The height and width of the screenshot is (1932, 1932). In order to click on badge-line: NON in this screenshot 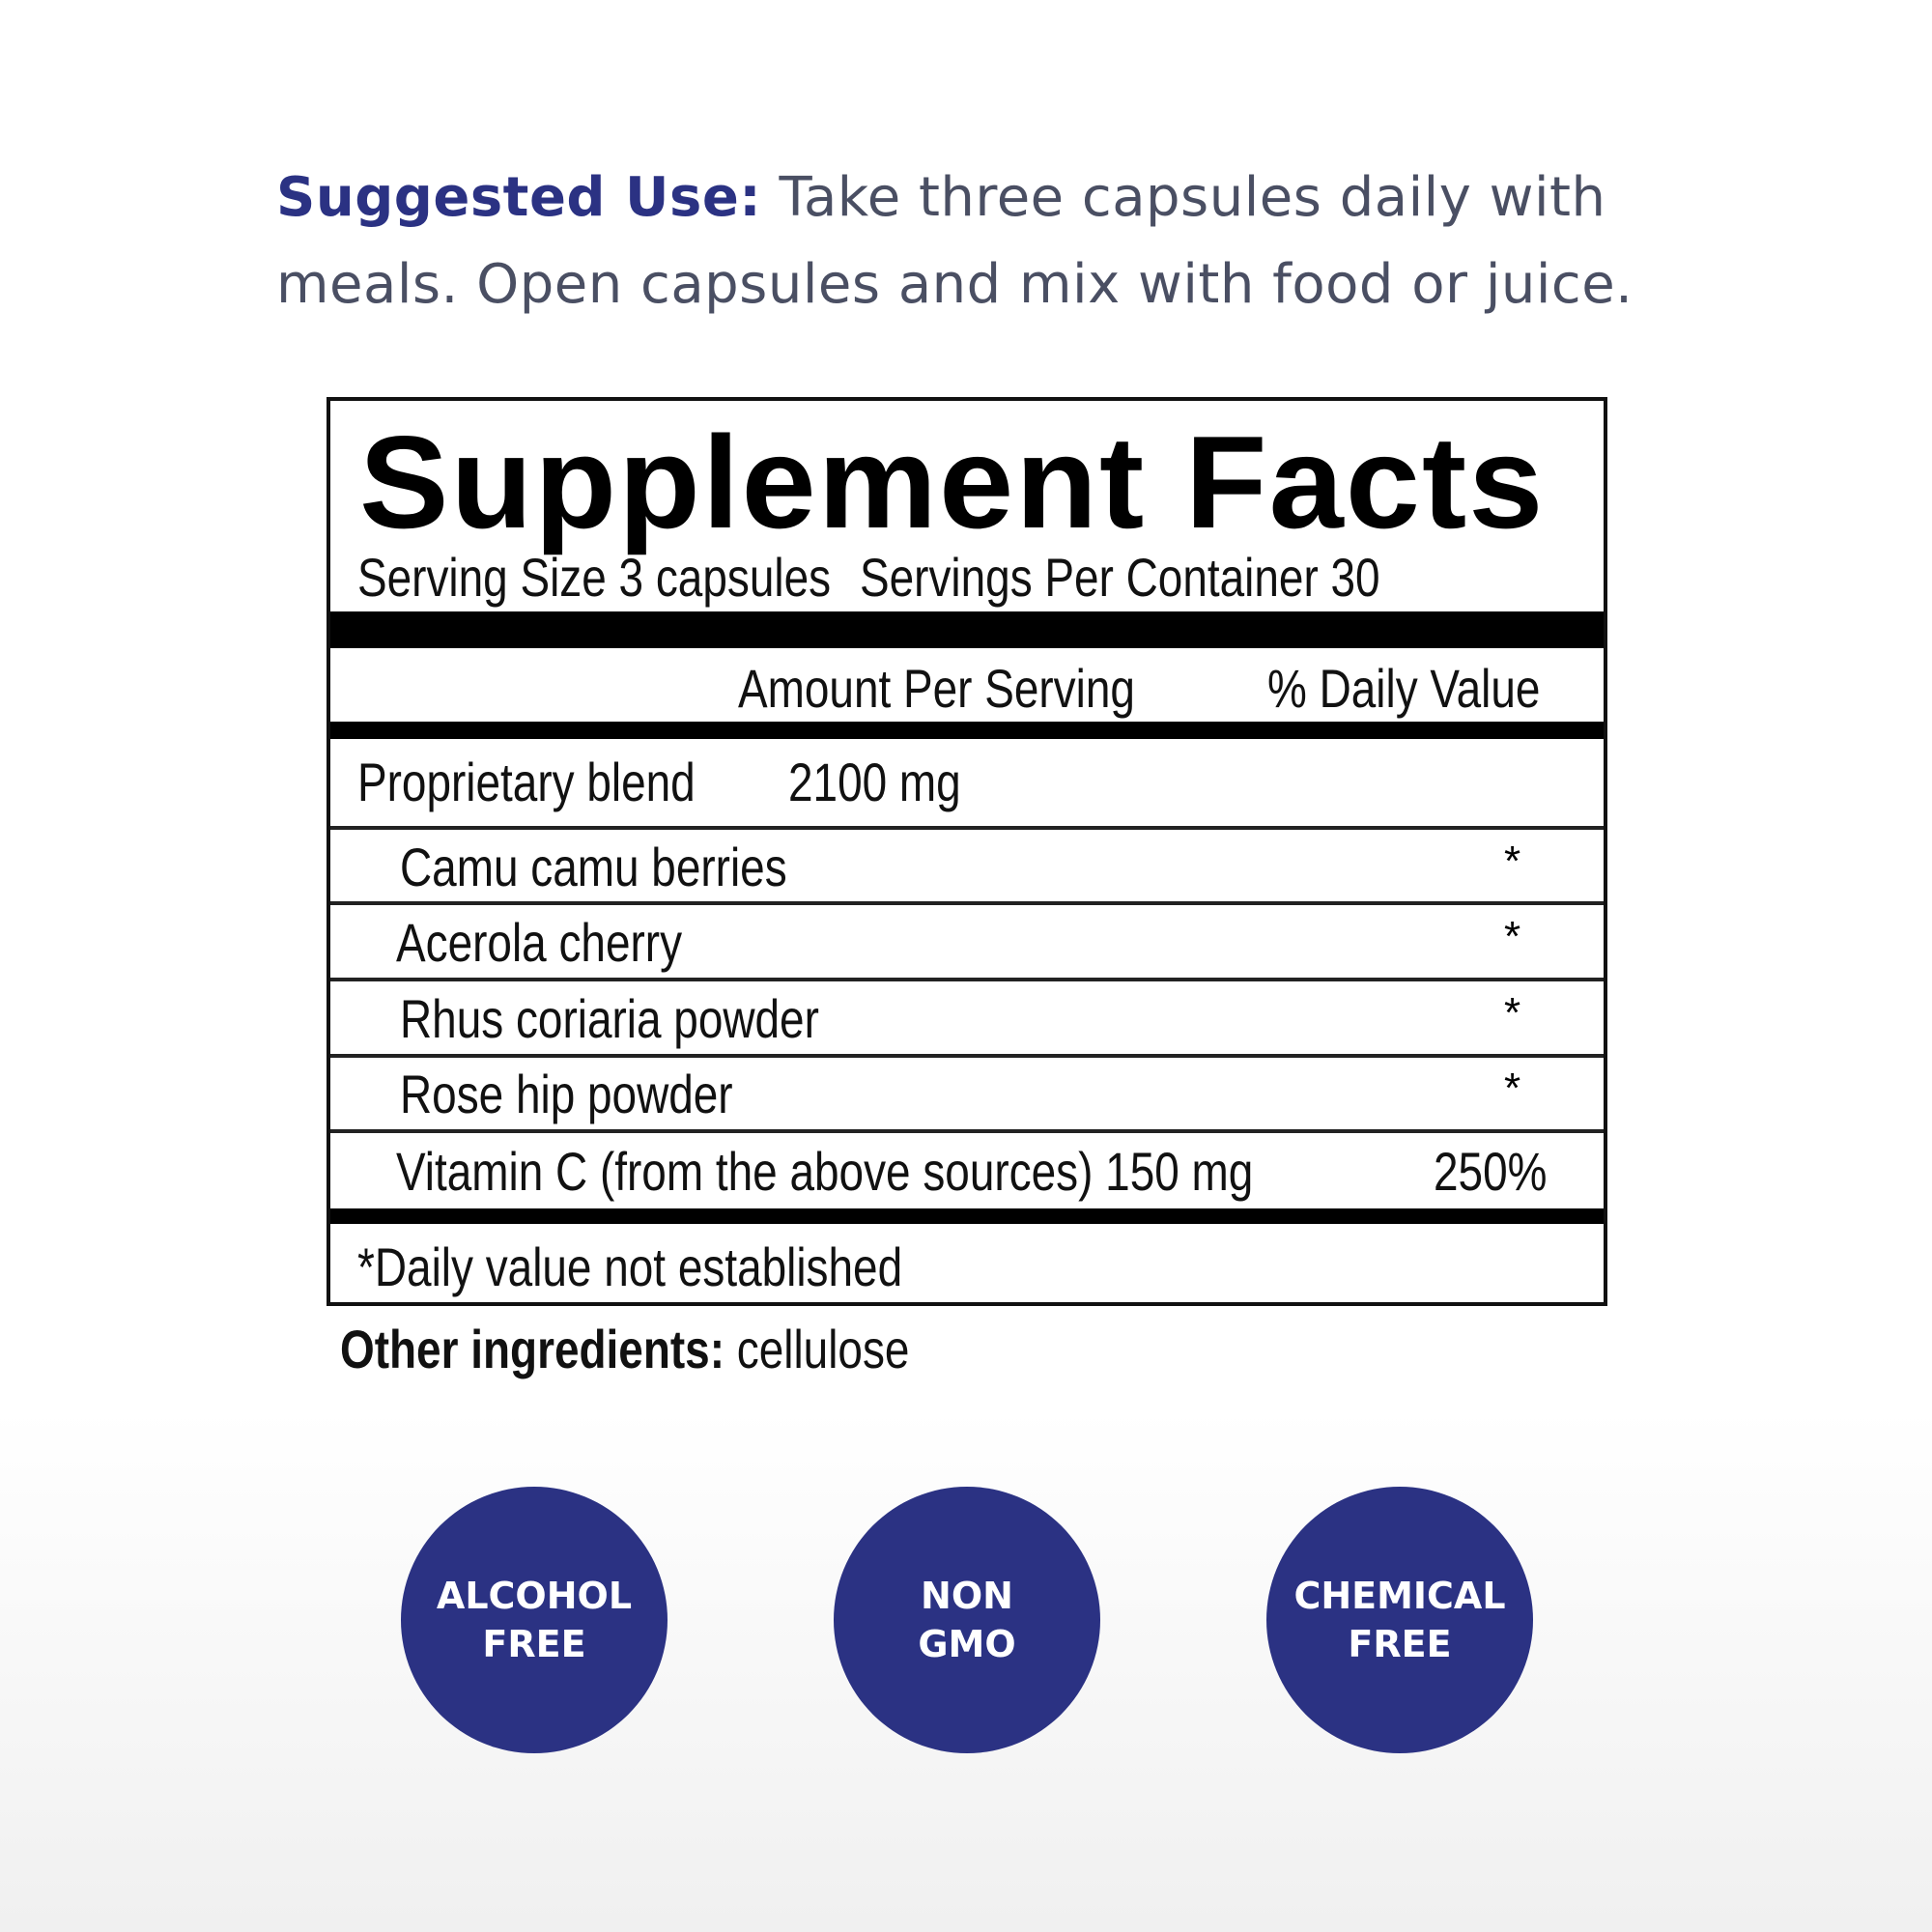, I will do `click(967, 1596)`.